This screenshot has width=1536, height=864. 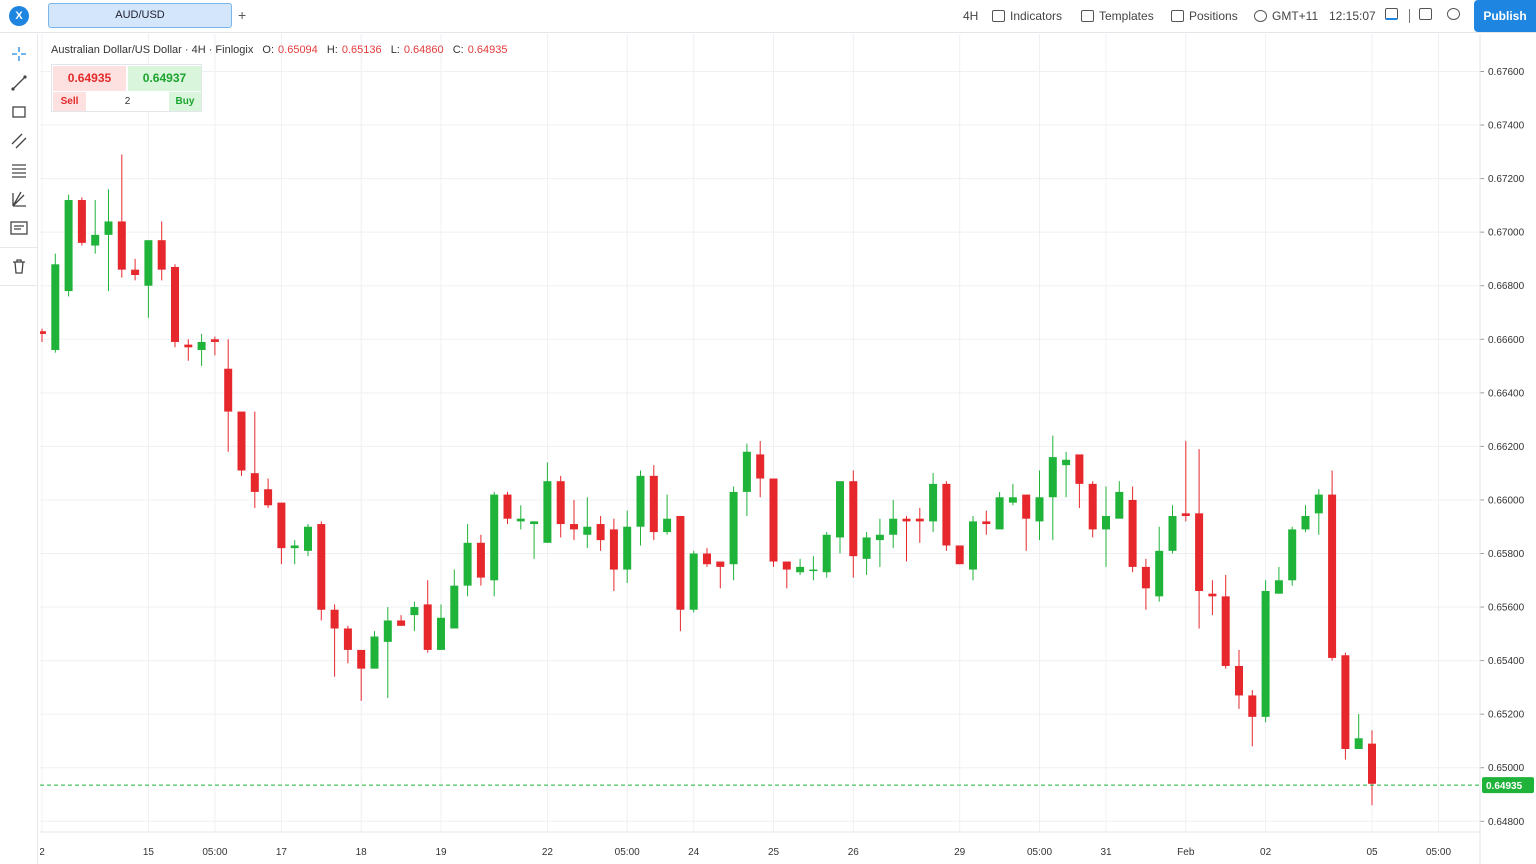 I want to click on trendline-icon, so click(x=19, y=83).